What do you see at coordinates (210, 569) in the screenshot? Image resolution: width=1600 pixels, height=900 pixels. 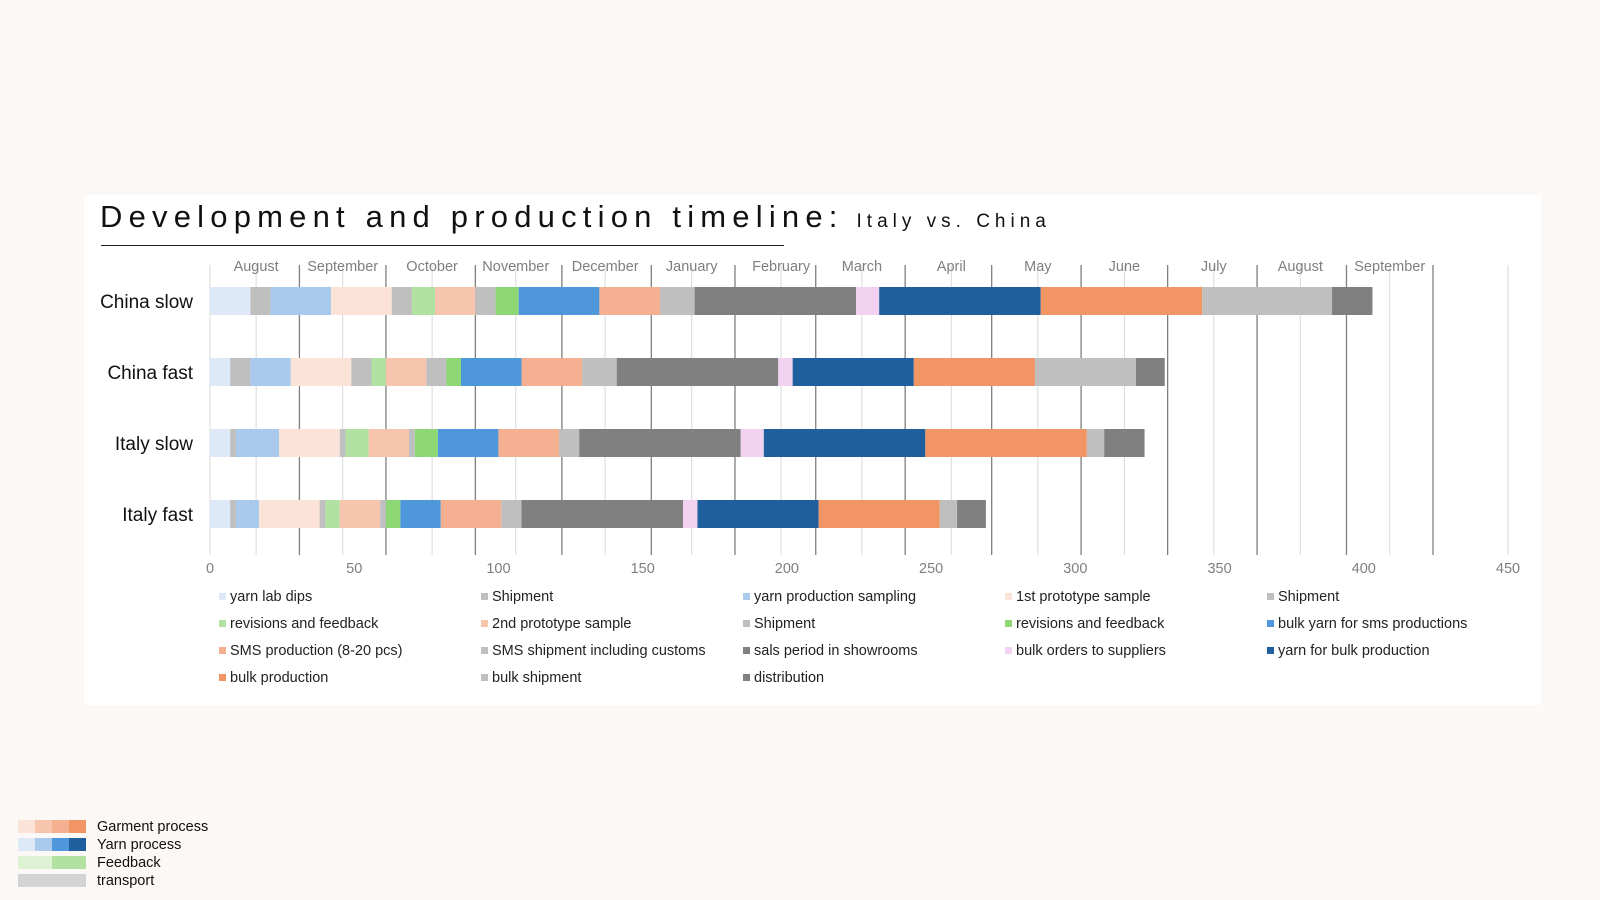 I see `x-tick-label: 0` at bounding box center [210, 569].